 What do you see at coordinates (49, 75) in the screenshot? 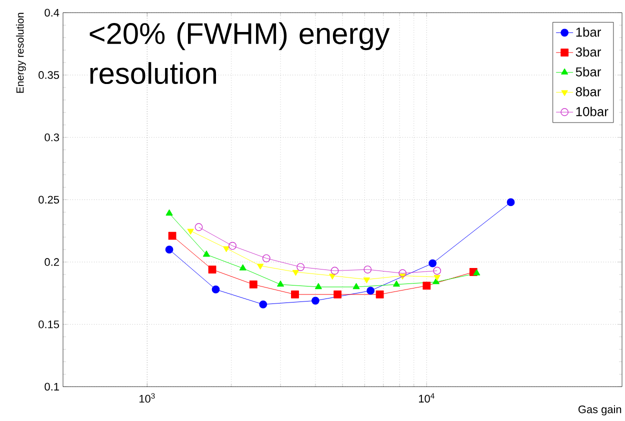
I see `y-tick-label: 0.35` at bounding box center [49, 75].